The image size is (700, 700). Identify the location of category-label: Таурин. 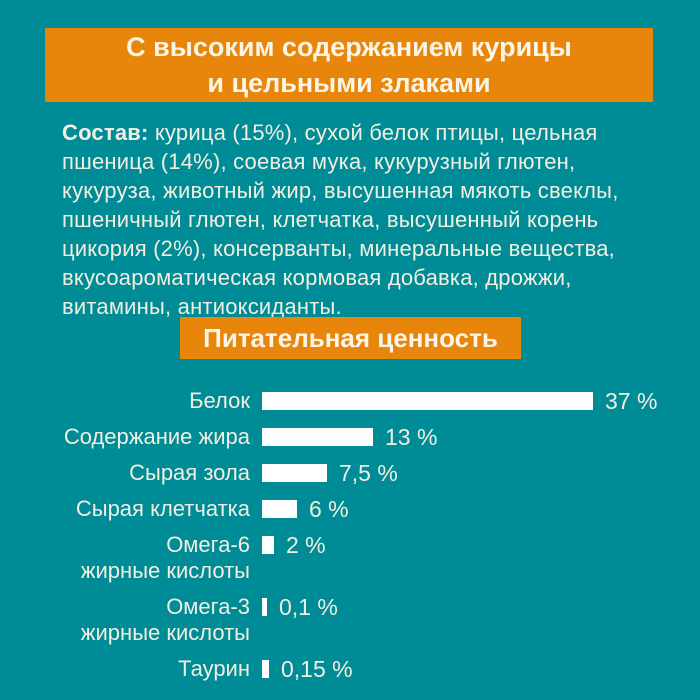
(214, 668).